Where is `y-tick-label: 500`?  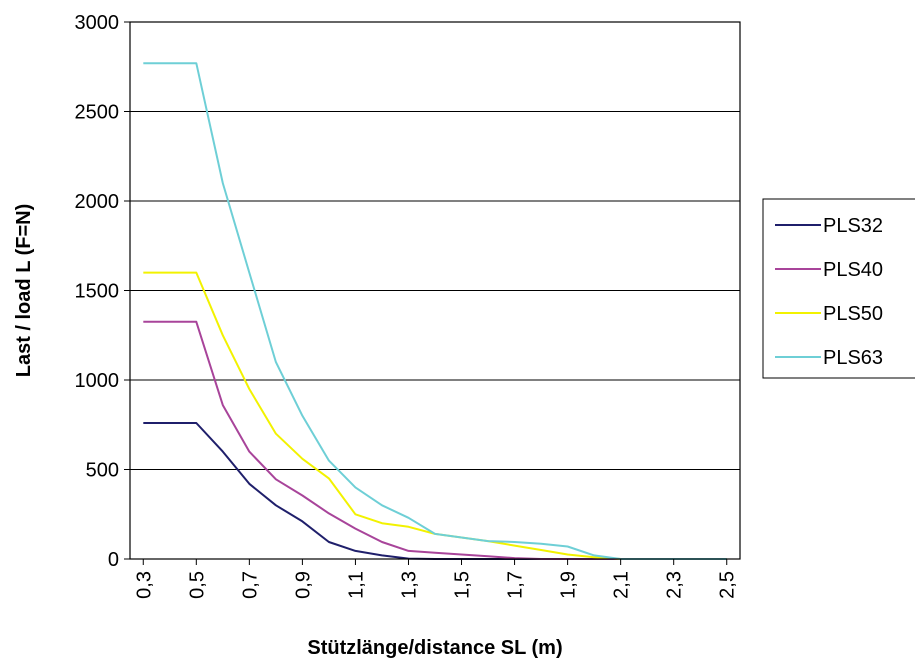 y-tick-label: 500 is located at coordinates (102, 471).